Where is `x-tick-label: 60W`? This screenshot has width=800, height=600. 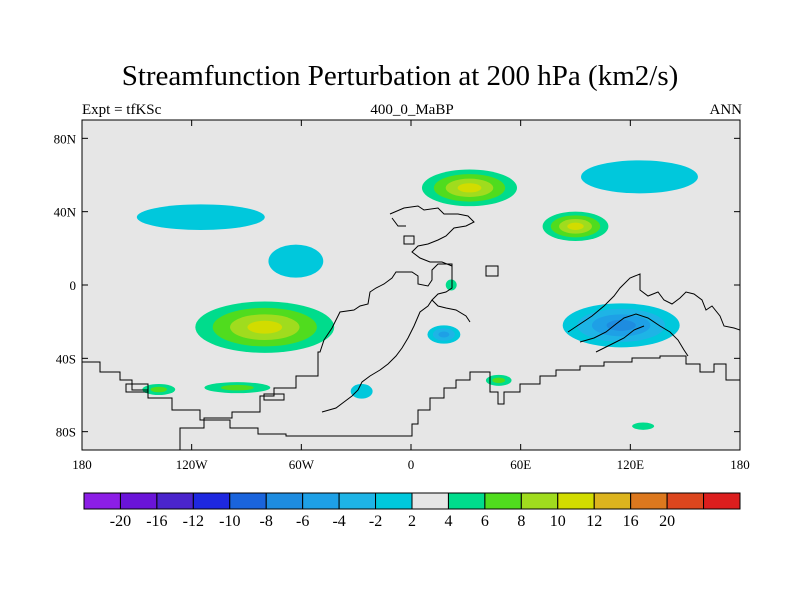
x-tick-label: 60W is located at coordinates (302, 464).